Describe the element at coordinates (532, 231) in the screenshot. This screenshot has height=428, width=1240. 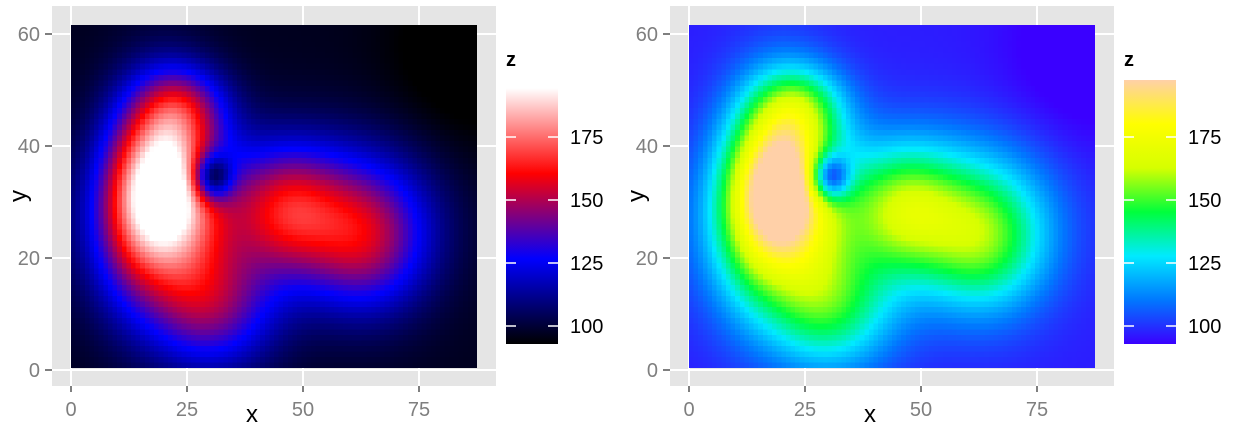
I see `legend-1-tick-marks` at that location.